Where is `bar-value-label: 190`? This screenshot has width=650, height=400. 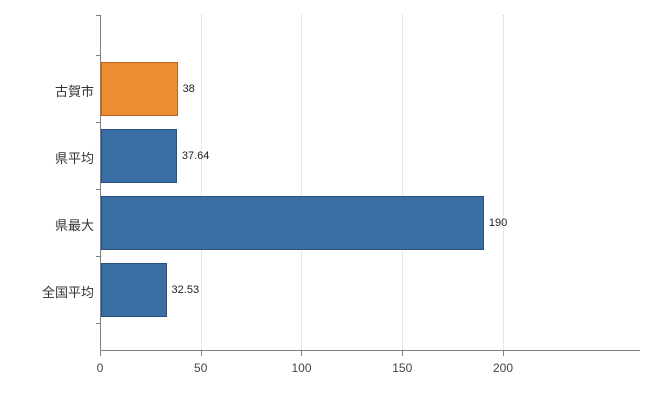 bar-value-label: 190 is located at coordinates (498, 222).